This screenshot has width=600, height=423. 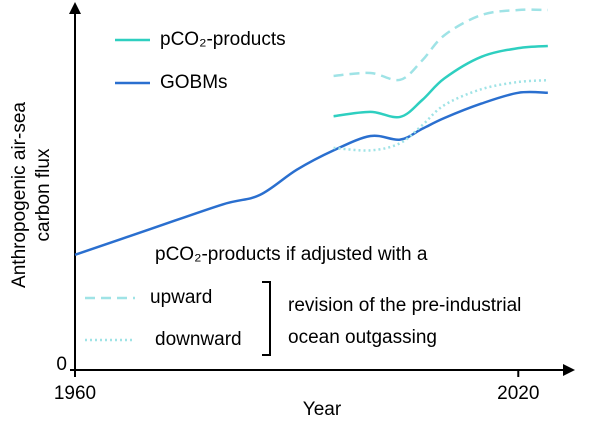 What do you see at coordinates (322, 409) in the screenshot?
I see `x-axis-label: Year` at bounding box center [322, 409].